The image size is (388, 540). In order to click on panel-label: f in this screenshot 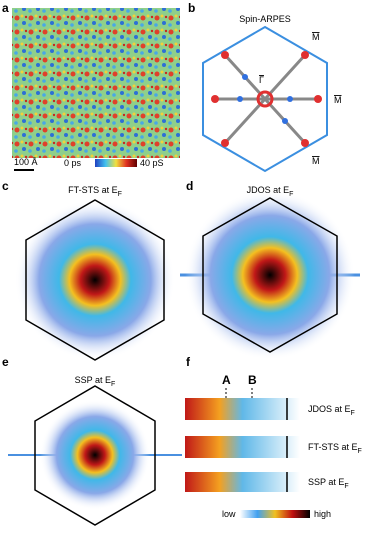, I will do `click(188, 362)`.